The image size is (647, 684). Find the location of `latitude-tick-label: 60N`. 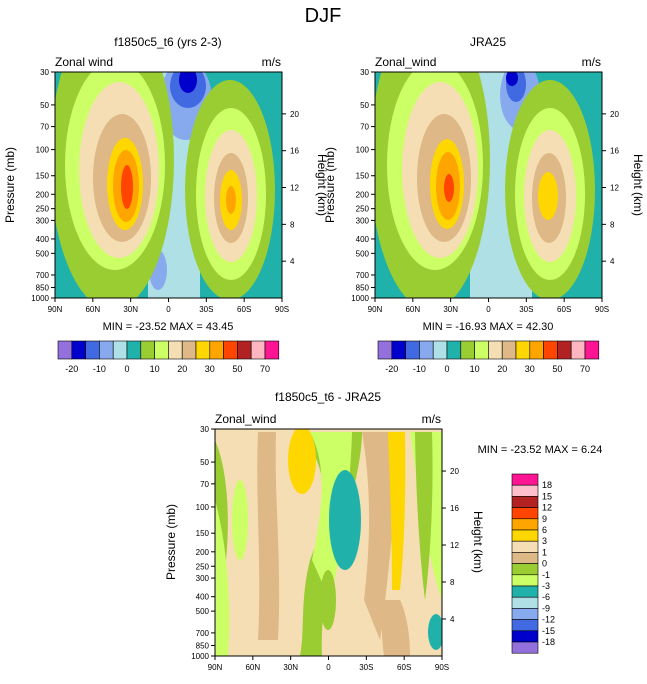

latitude-tick-label: 60N is located at coordinates (412, 309).